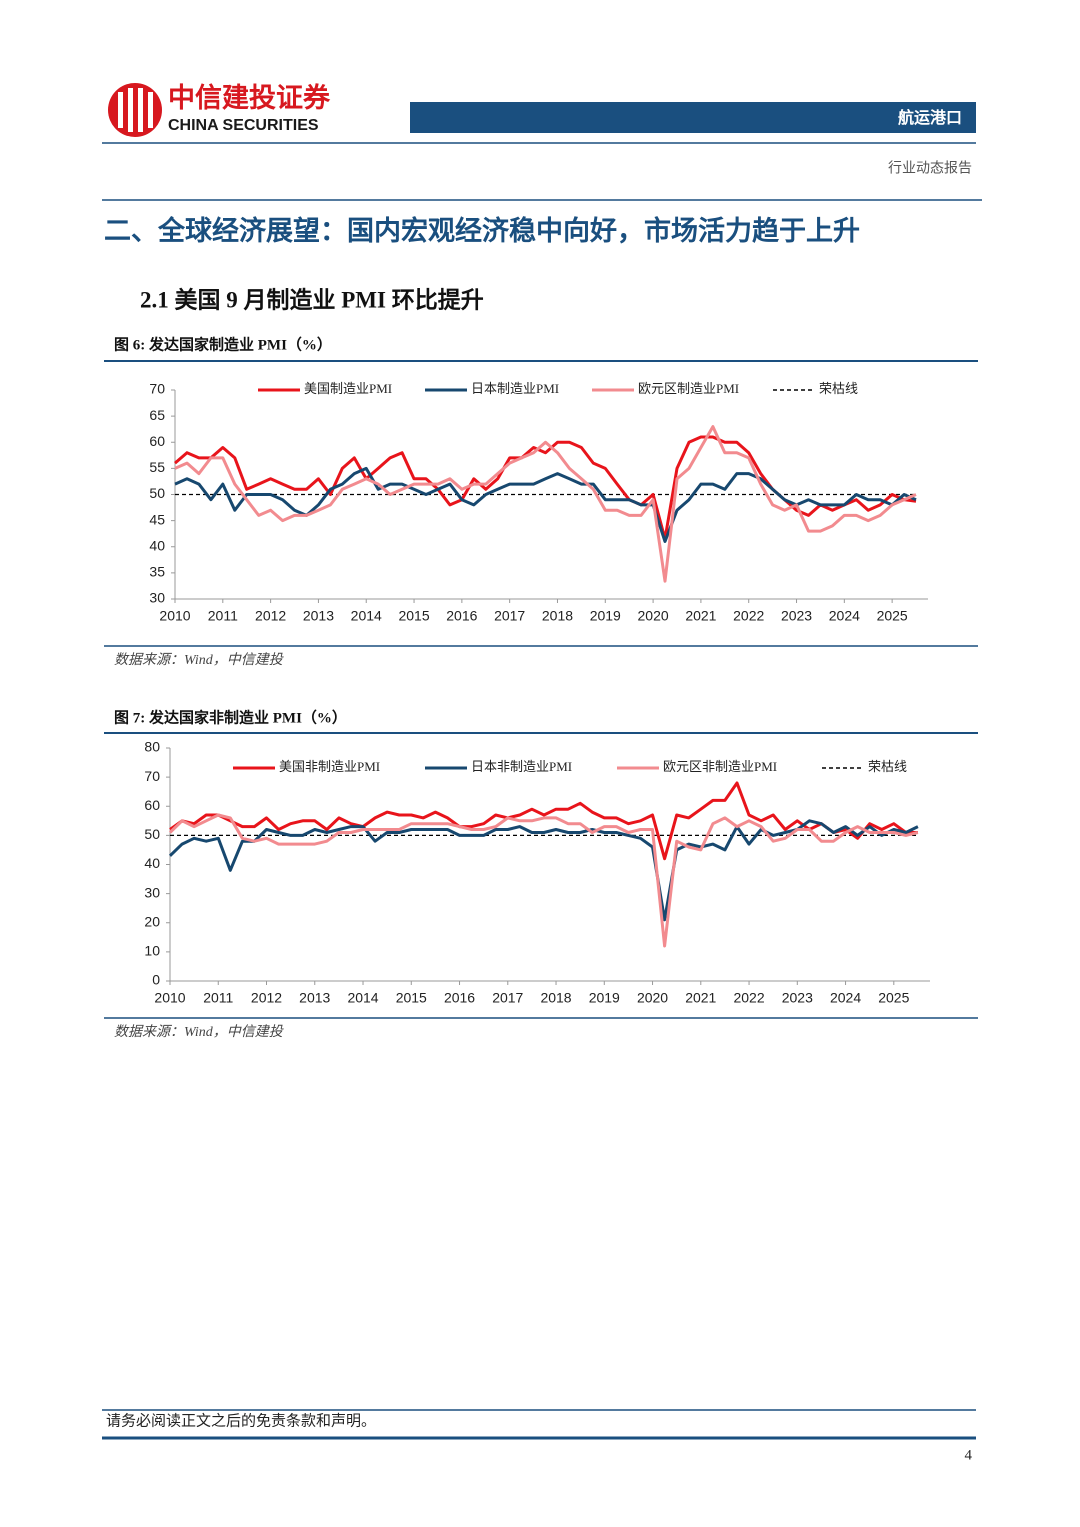  What do you see at coordinates (329, 766) in the screenshot?
I see `legend-label: 美国非制造业PMI` at bounding box center [329, 766].